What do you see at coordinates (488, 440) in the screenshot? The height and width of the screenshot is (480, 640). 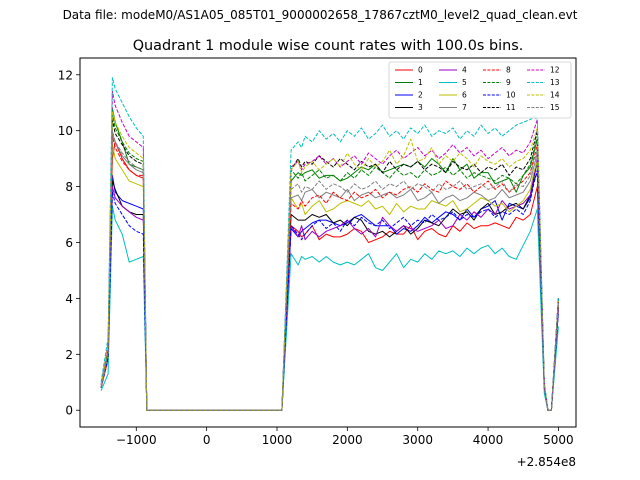 I see `x-tick-label: 4000` at bounding box center [488, 440].